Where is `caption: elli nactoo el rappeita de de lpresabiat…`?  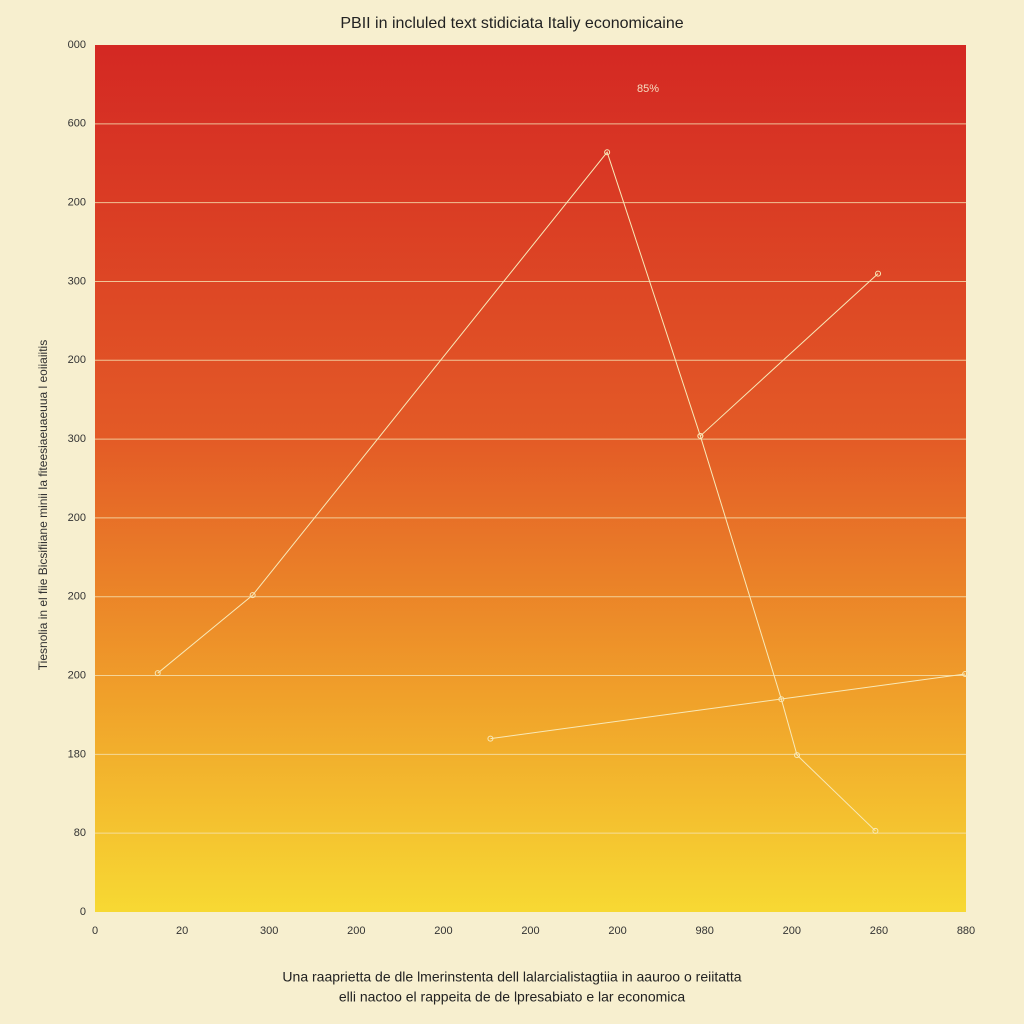 caption: elli nactoo el rappeita de de lpresabiat… is located at coordinates (512, 997).